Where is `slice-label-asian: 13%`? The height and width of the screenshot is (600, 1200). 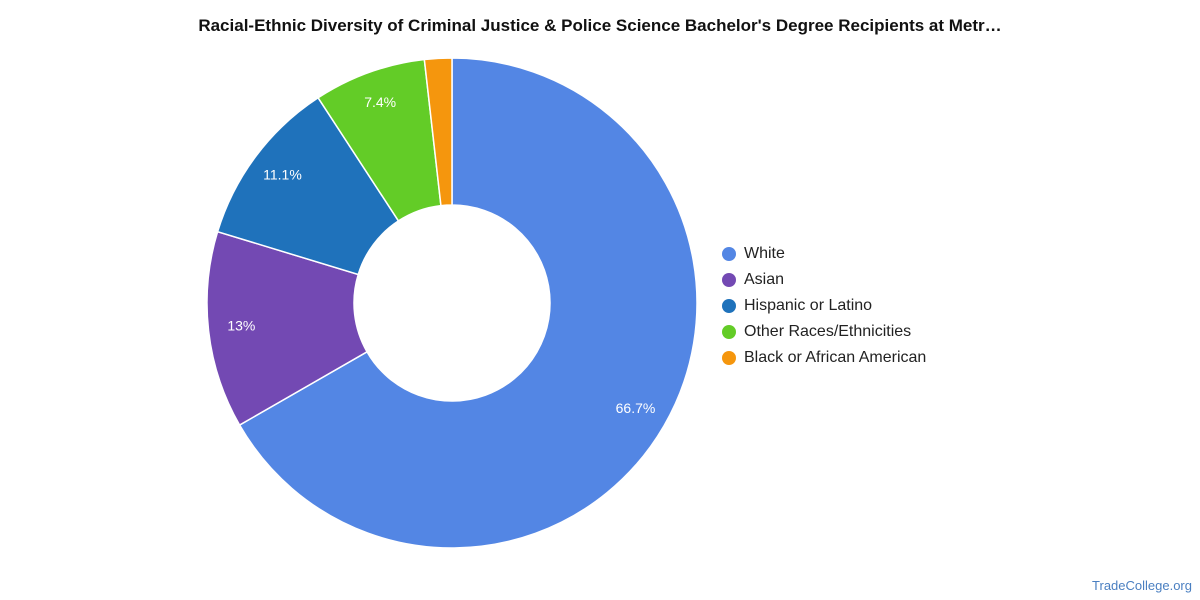
slice-label-asian: 13% is located at coordinates (241, 326).